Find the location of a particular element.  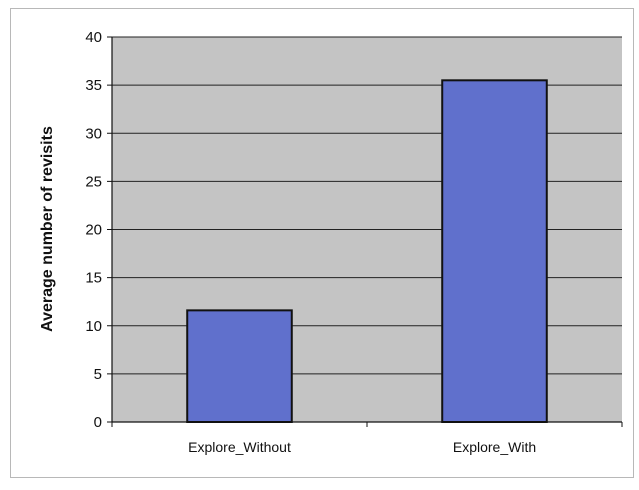

y-tick-label-10: 10 is located at coordinates (93, 326).